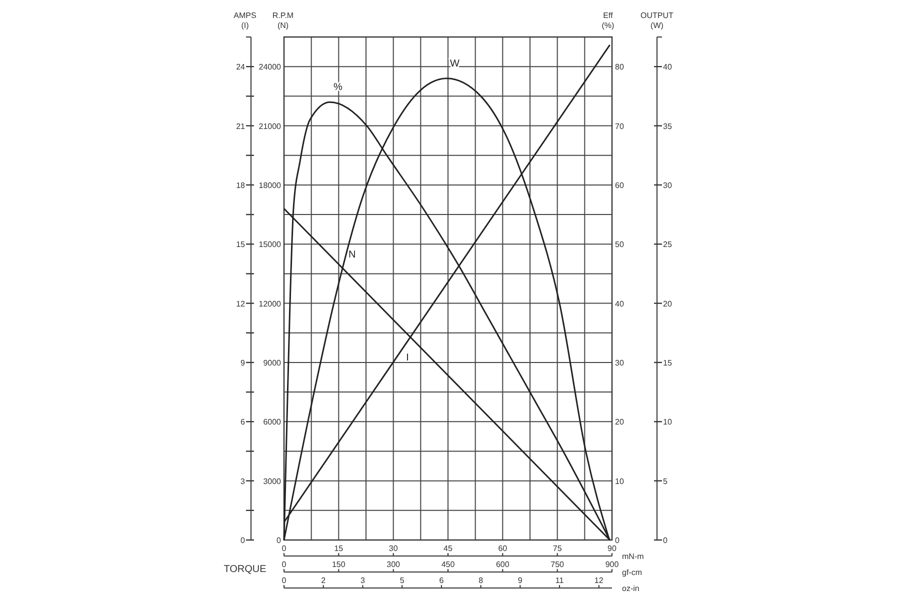 The image size is (900, 600). Describe the element at coordinates (270, 245) in the screenshot. I see `y-tick-label: 15000` at that location.